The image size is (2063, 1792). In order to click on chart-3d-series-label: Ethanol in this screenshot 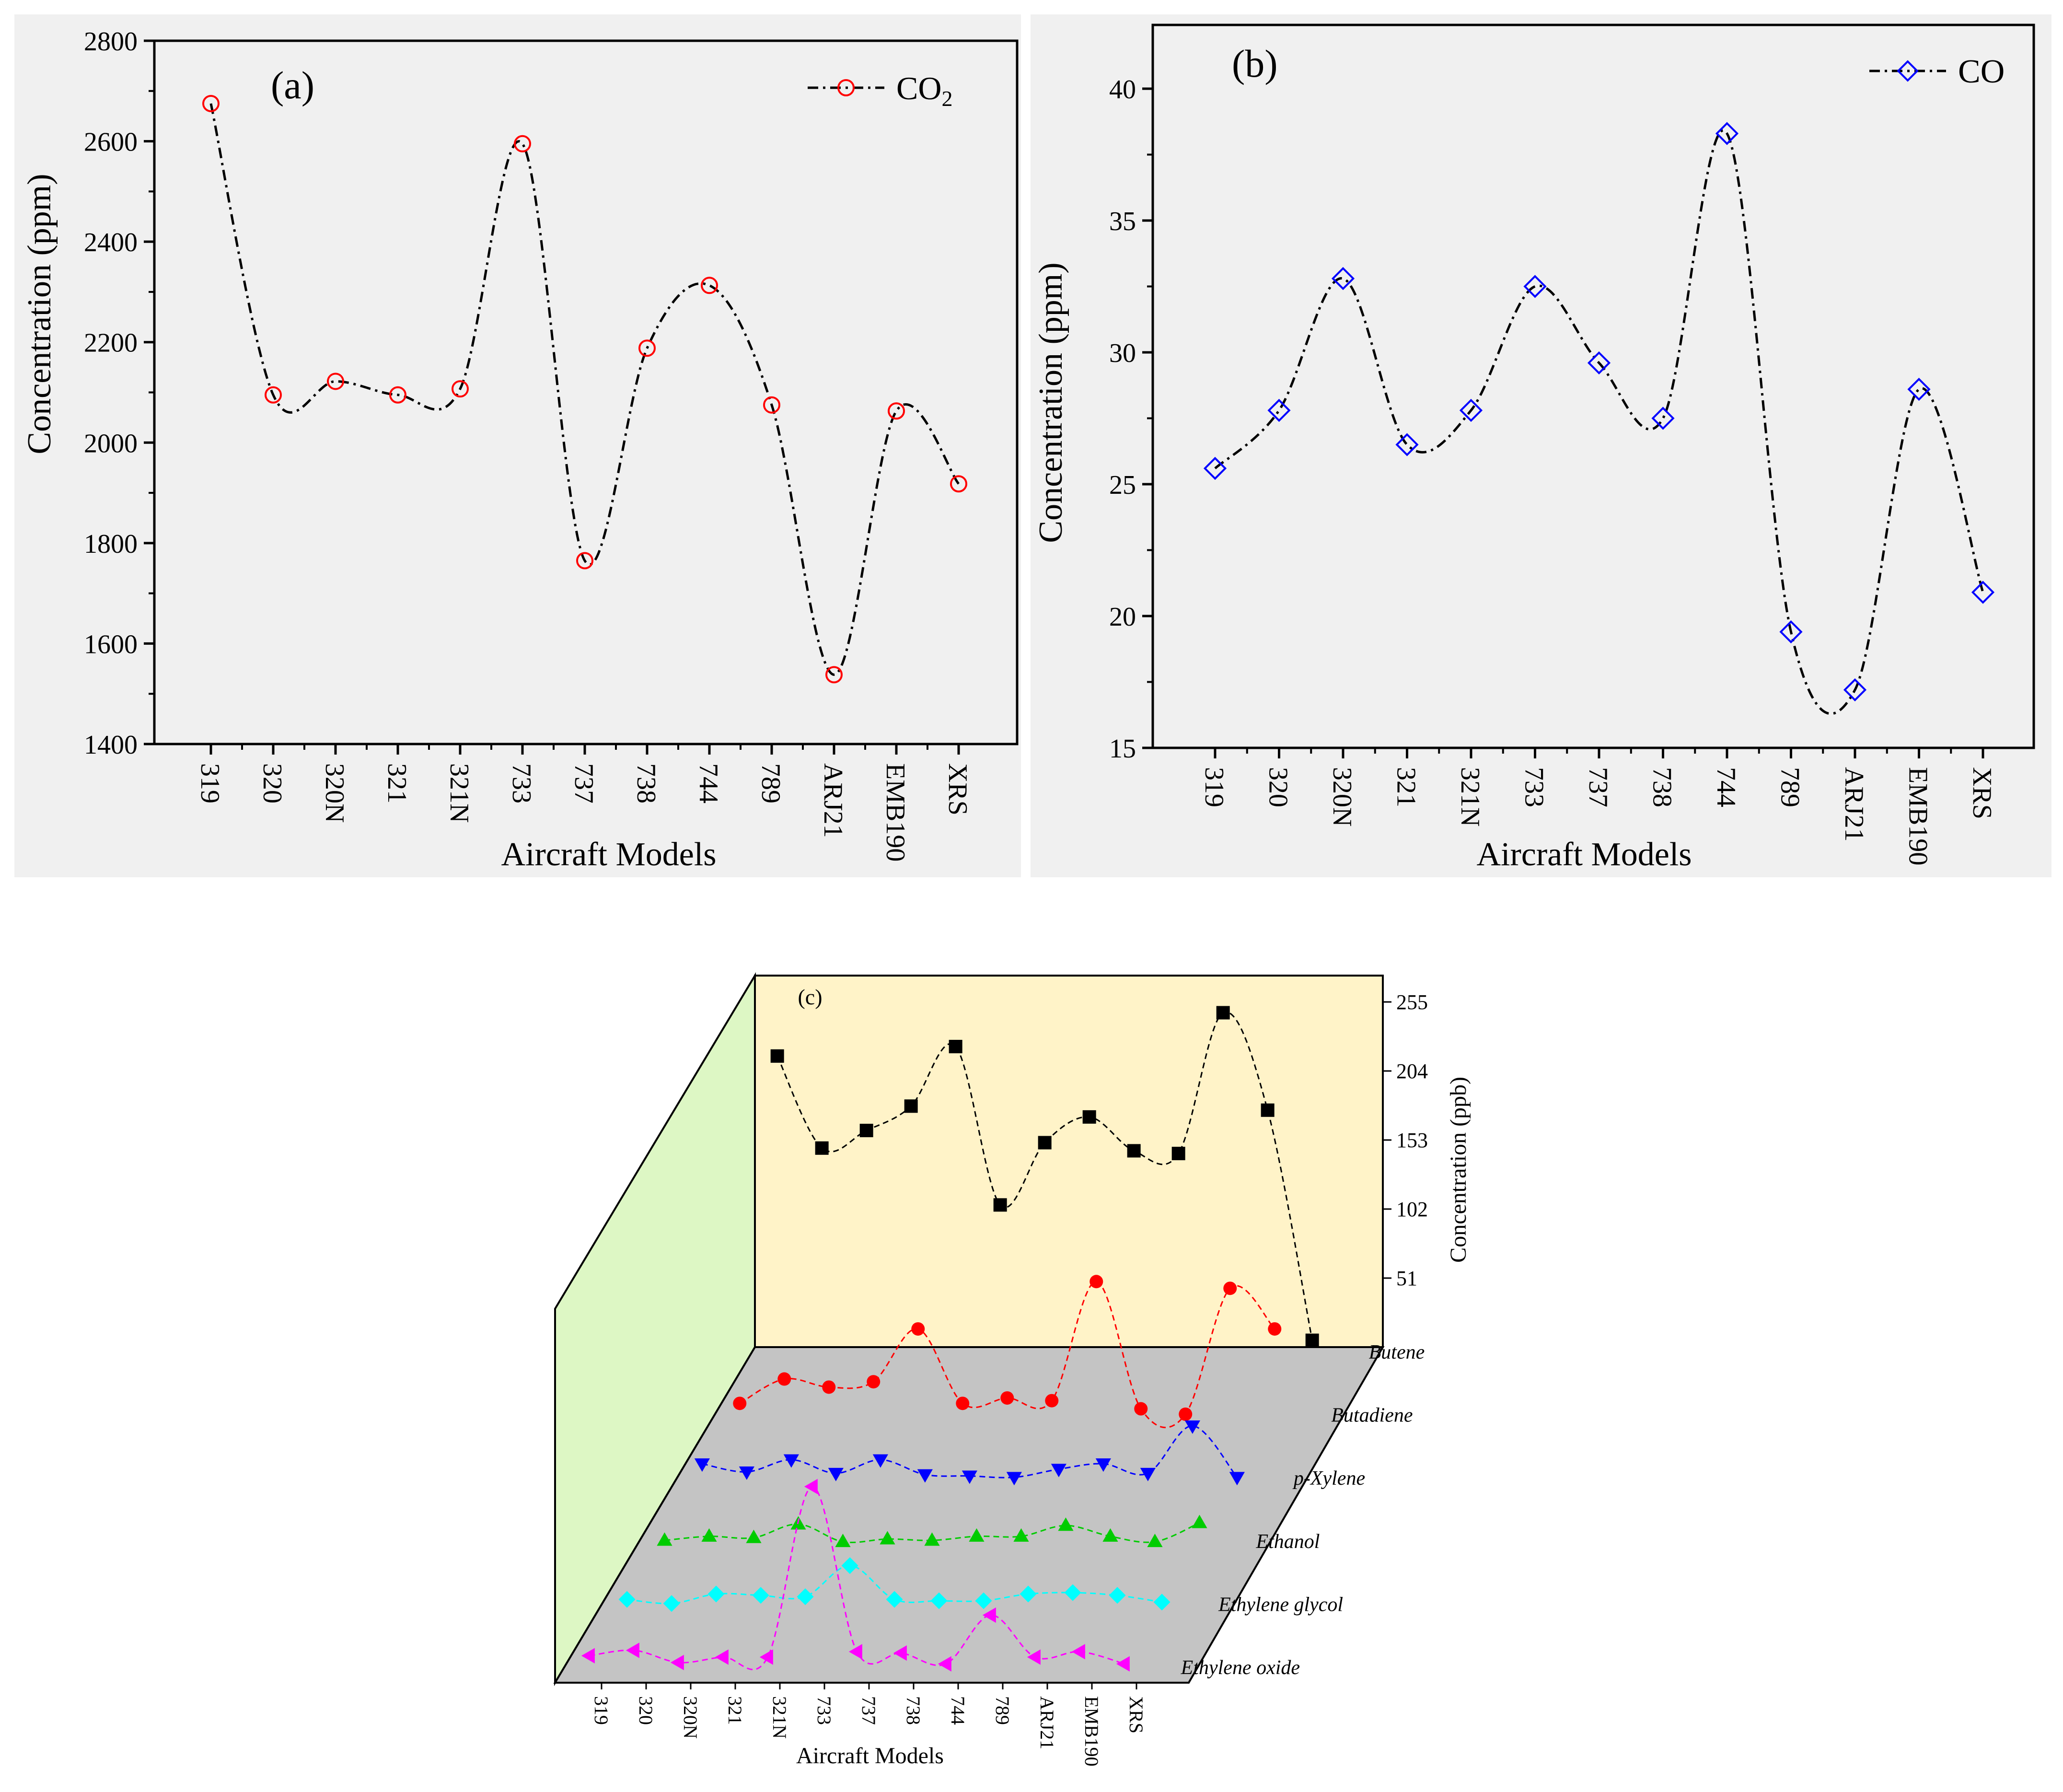, I will do `click(1287, 1542)`.